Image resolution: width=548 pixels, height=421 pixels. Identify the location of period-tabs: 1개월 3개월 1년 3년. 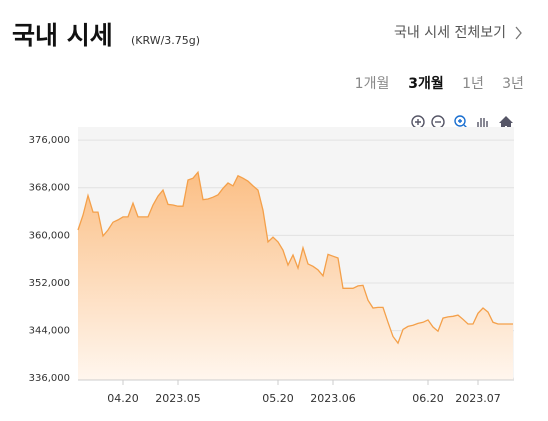
(439, 83).